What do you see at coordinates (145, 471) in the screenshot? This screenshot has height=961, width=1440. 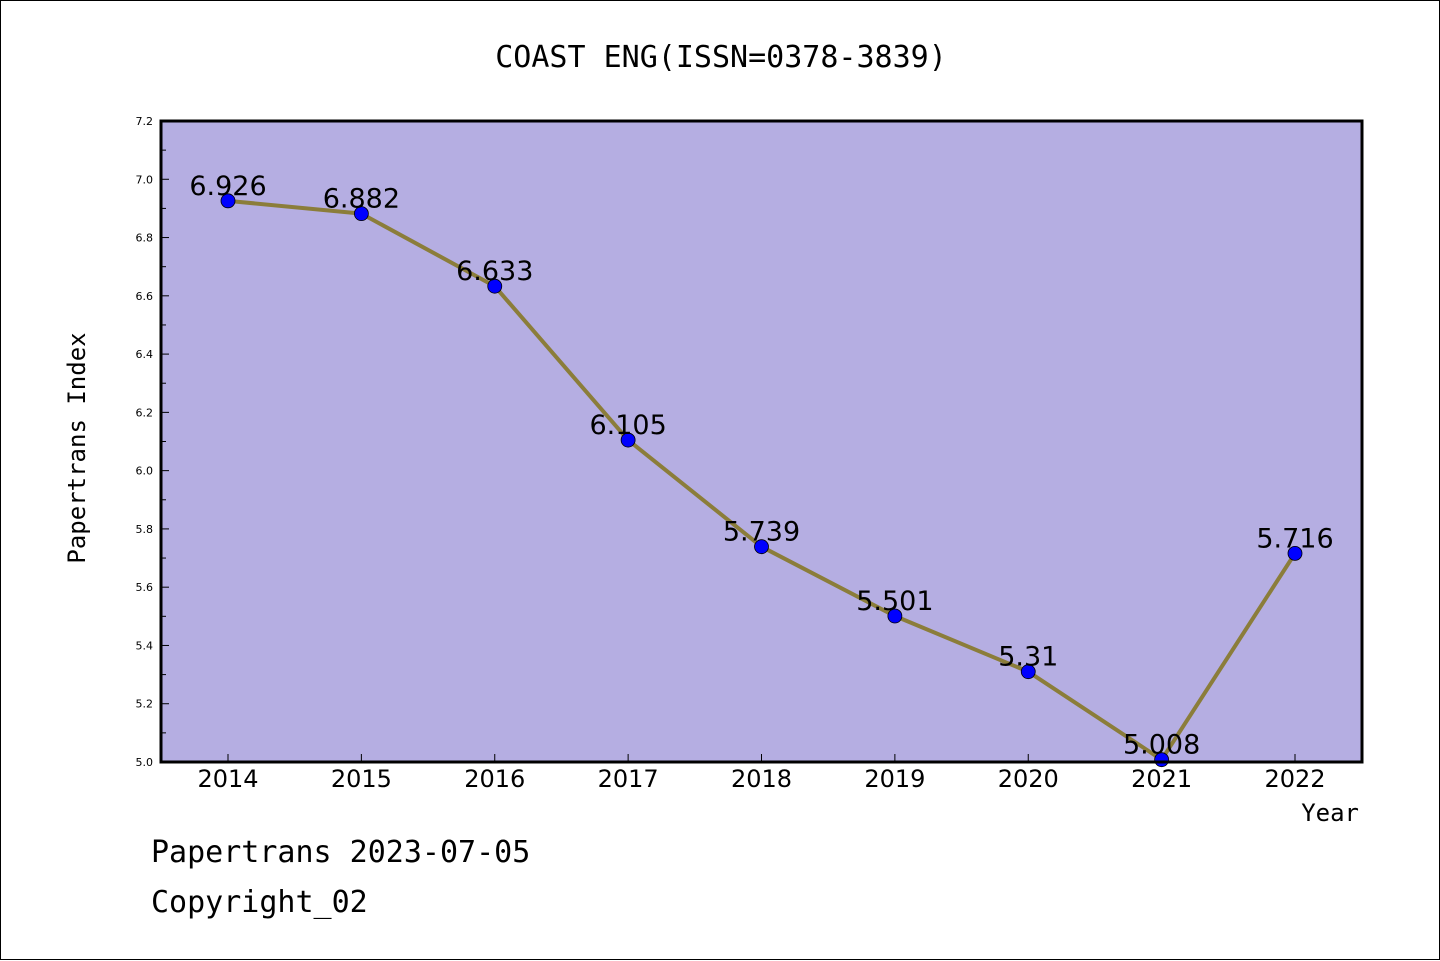 I see `y-tick-label: 6.0` at bounding box center [145, 471].